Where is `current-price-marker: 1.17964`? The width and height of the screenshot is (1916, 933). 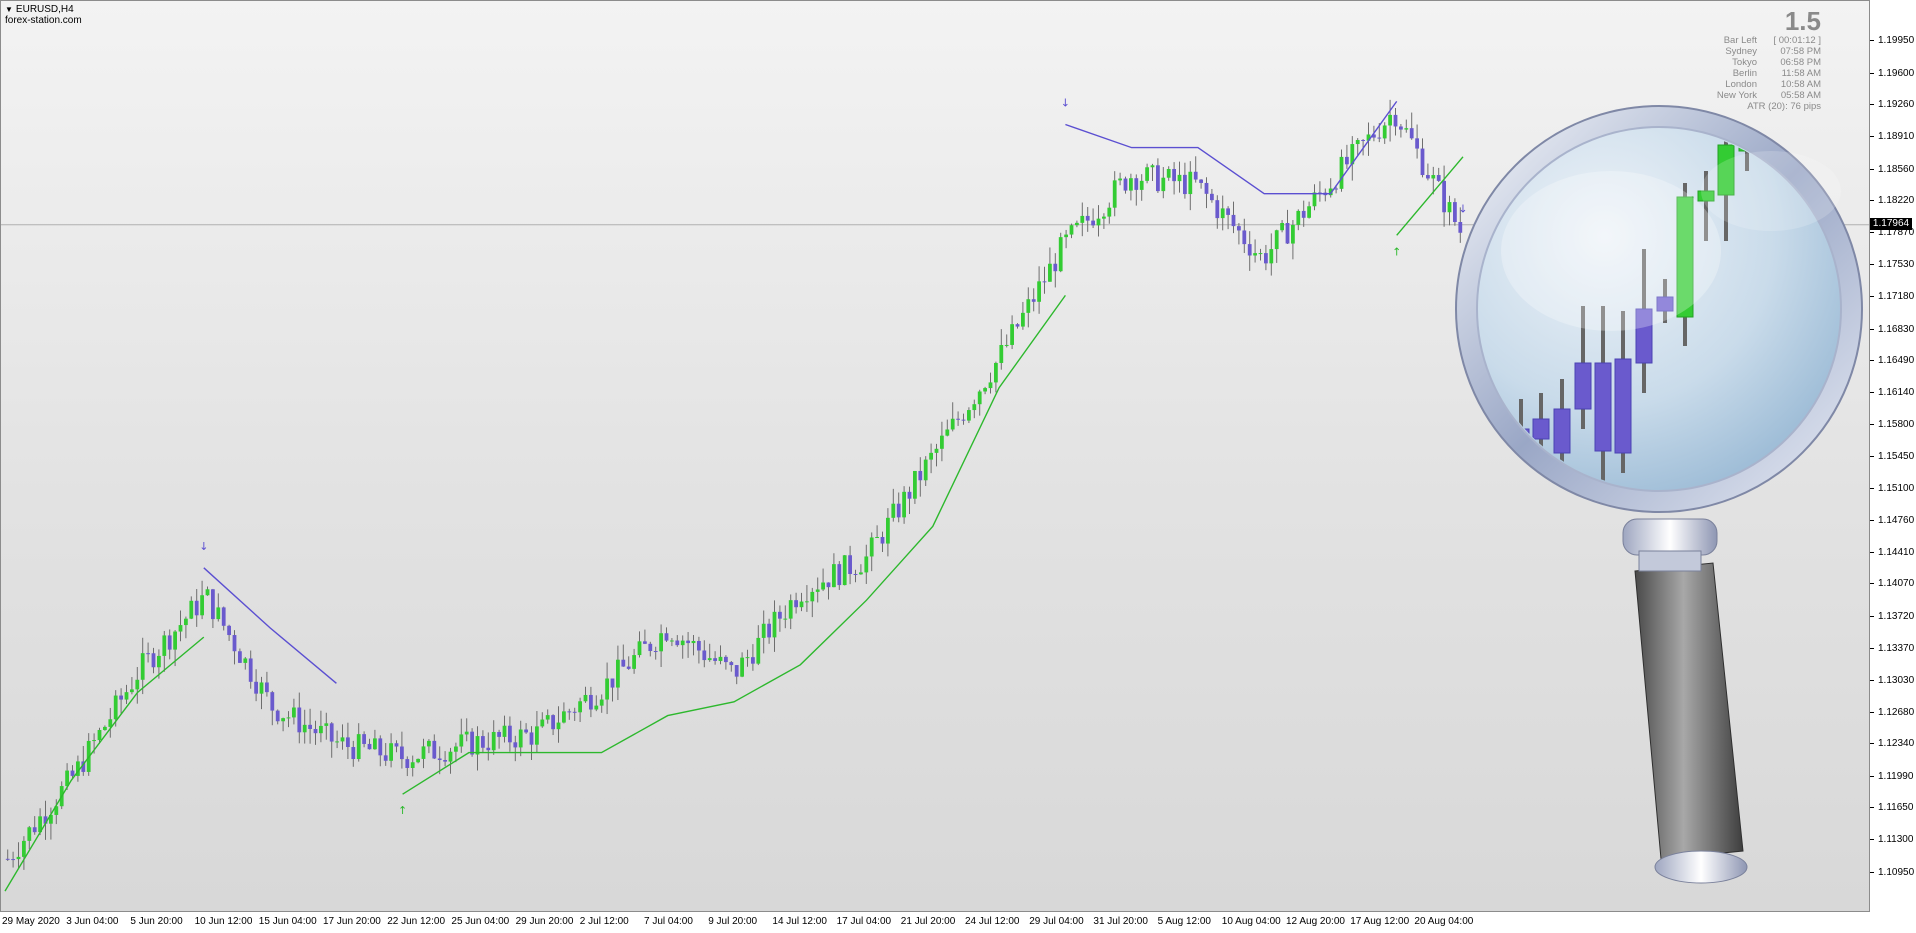 current-price-marker: 1.17964 is located at coordinates (1891, 223).